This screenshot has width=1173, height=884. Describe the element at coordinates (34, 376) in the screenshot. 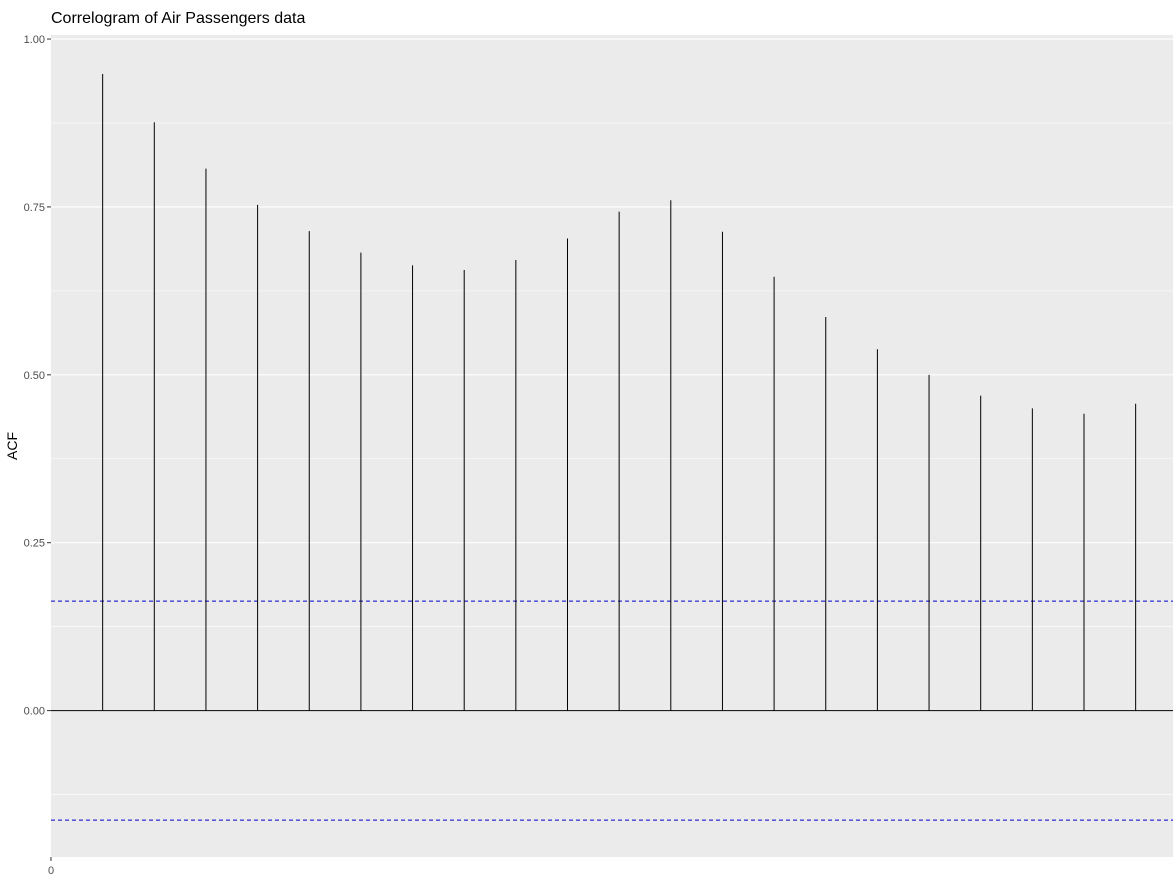

I see `y-tick-label: 0.50` at that location.